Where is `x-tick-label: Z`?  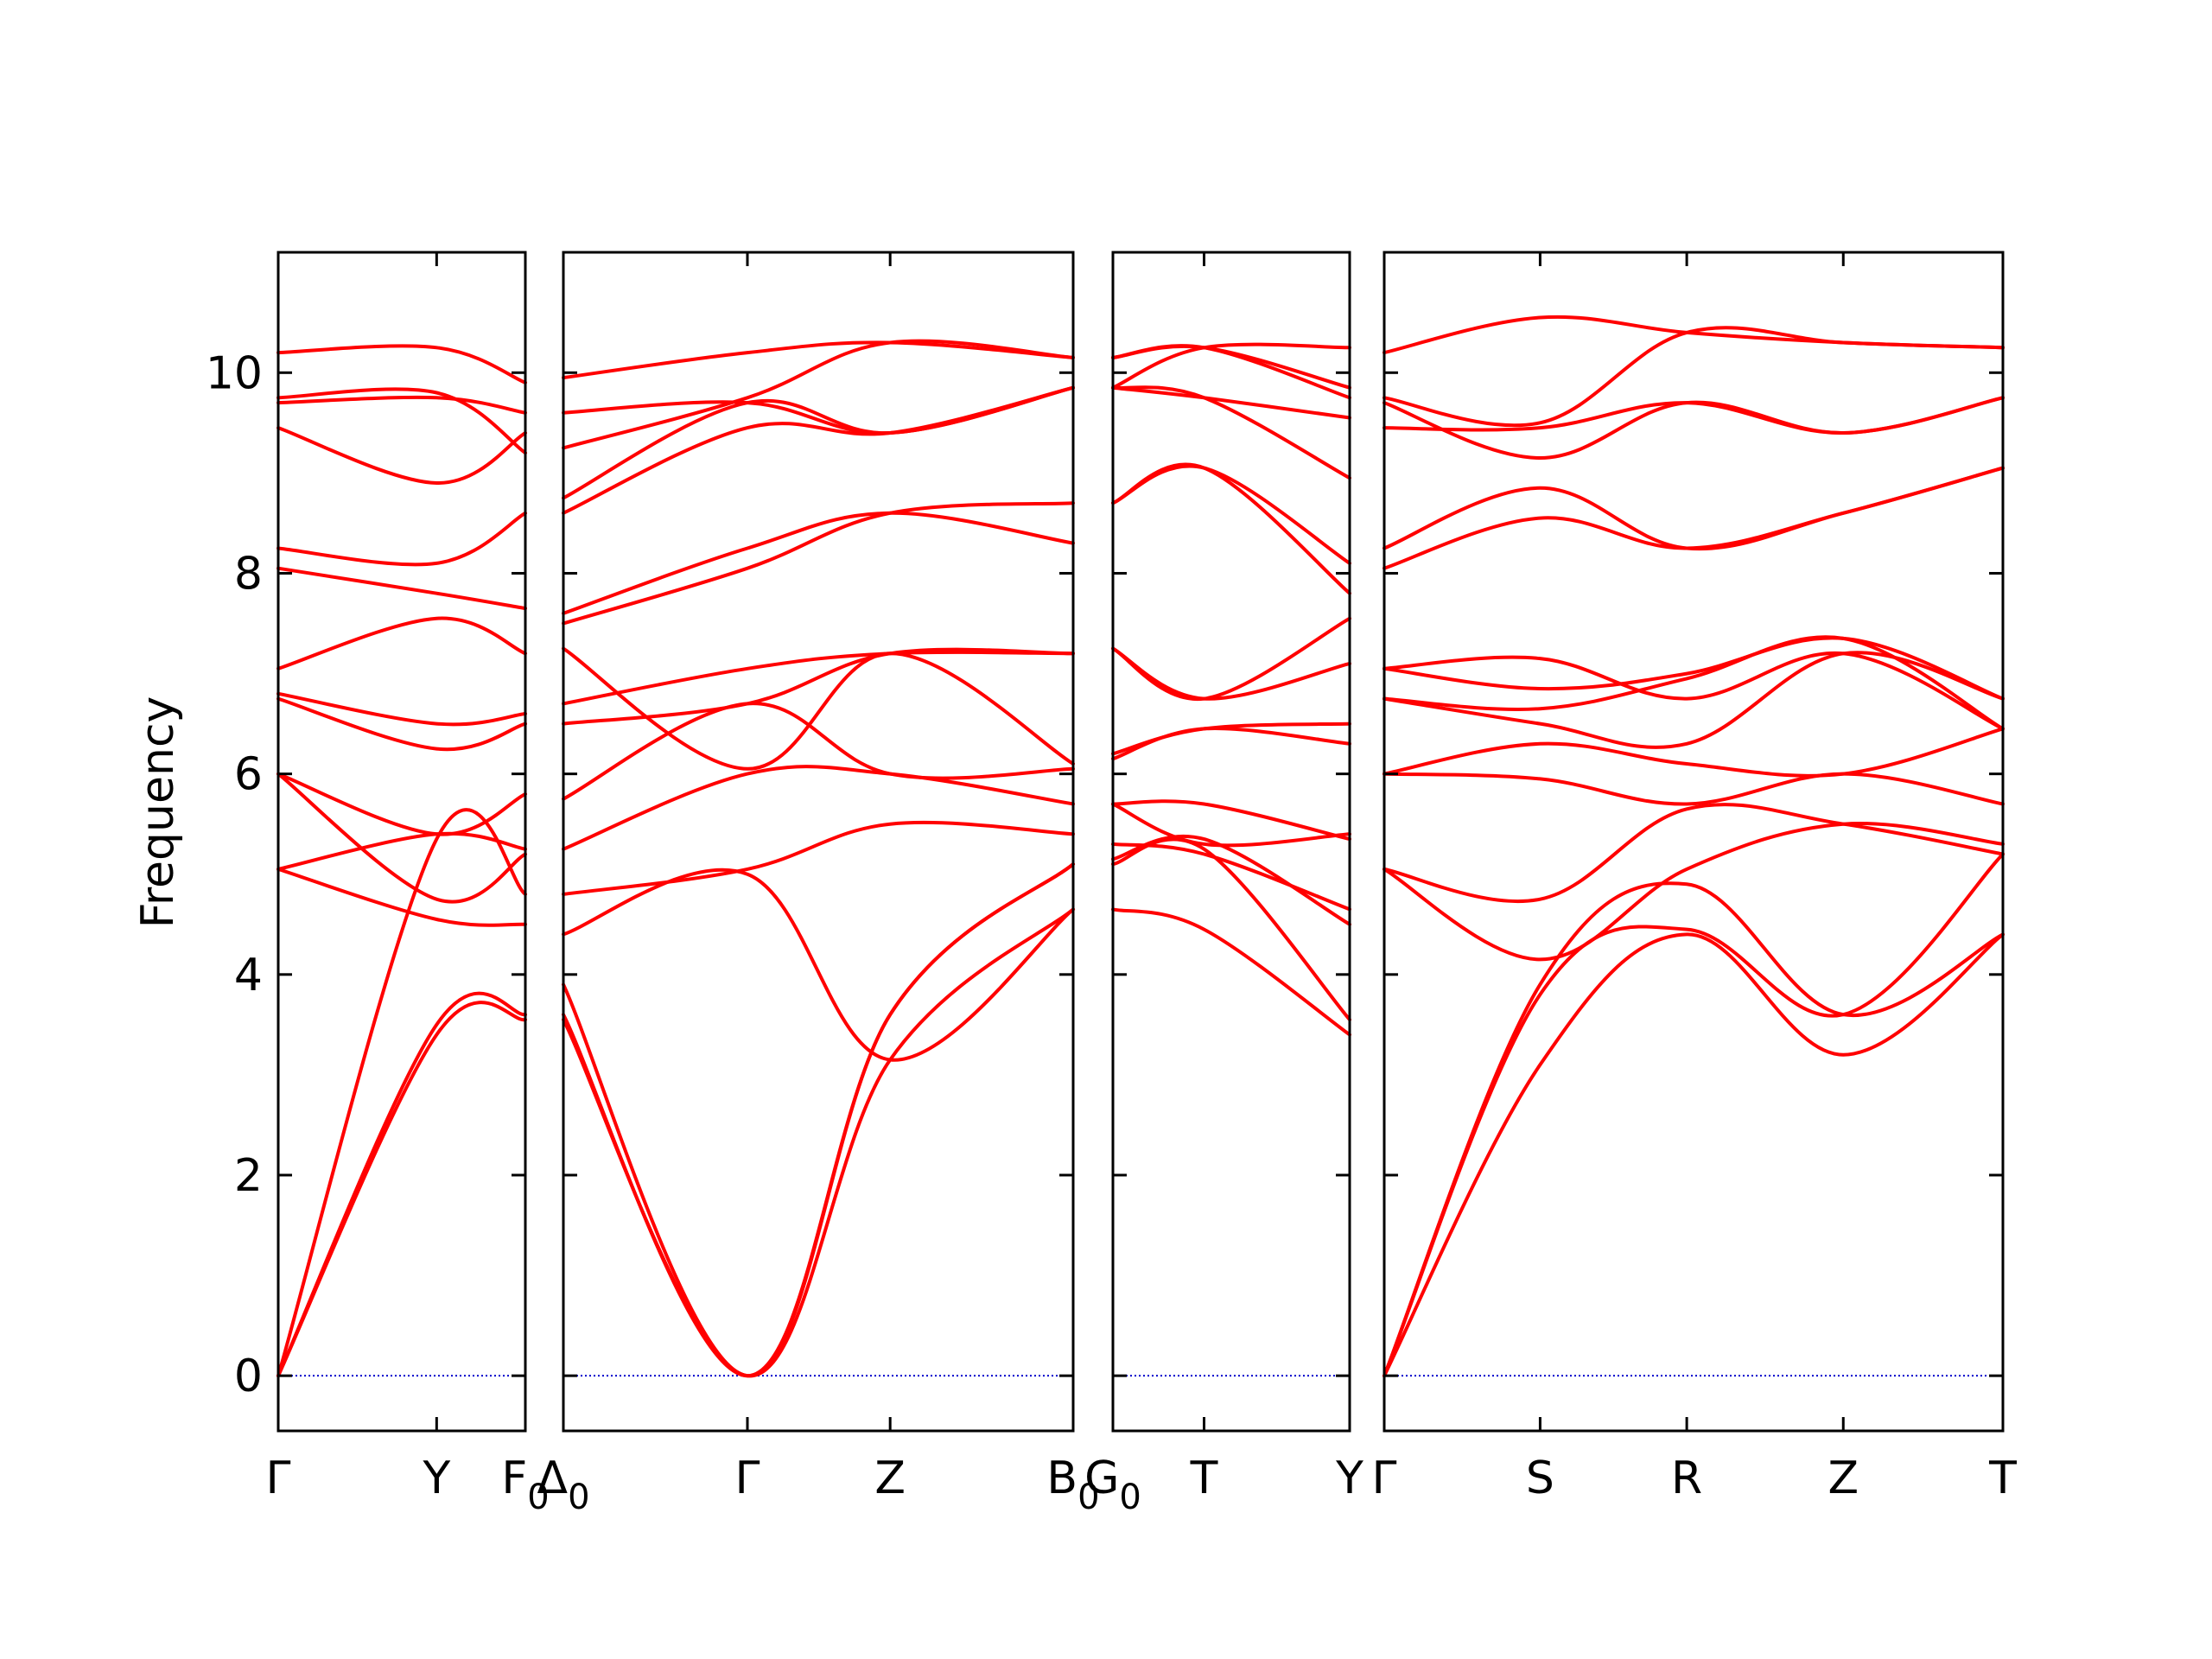
x-tick-label: Z is located at coordinates (890, 1478).